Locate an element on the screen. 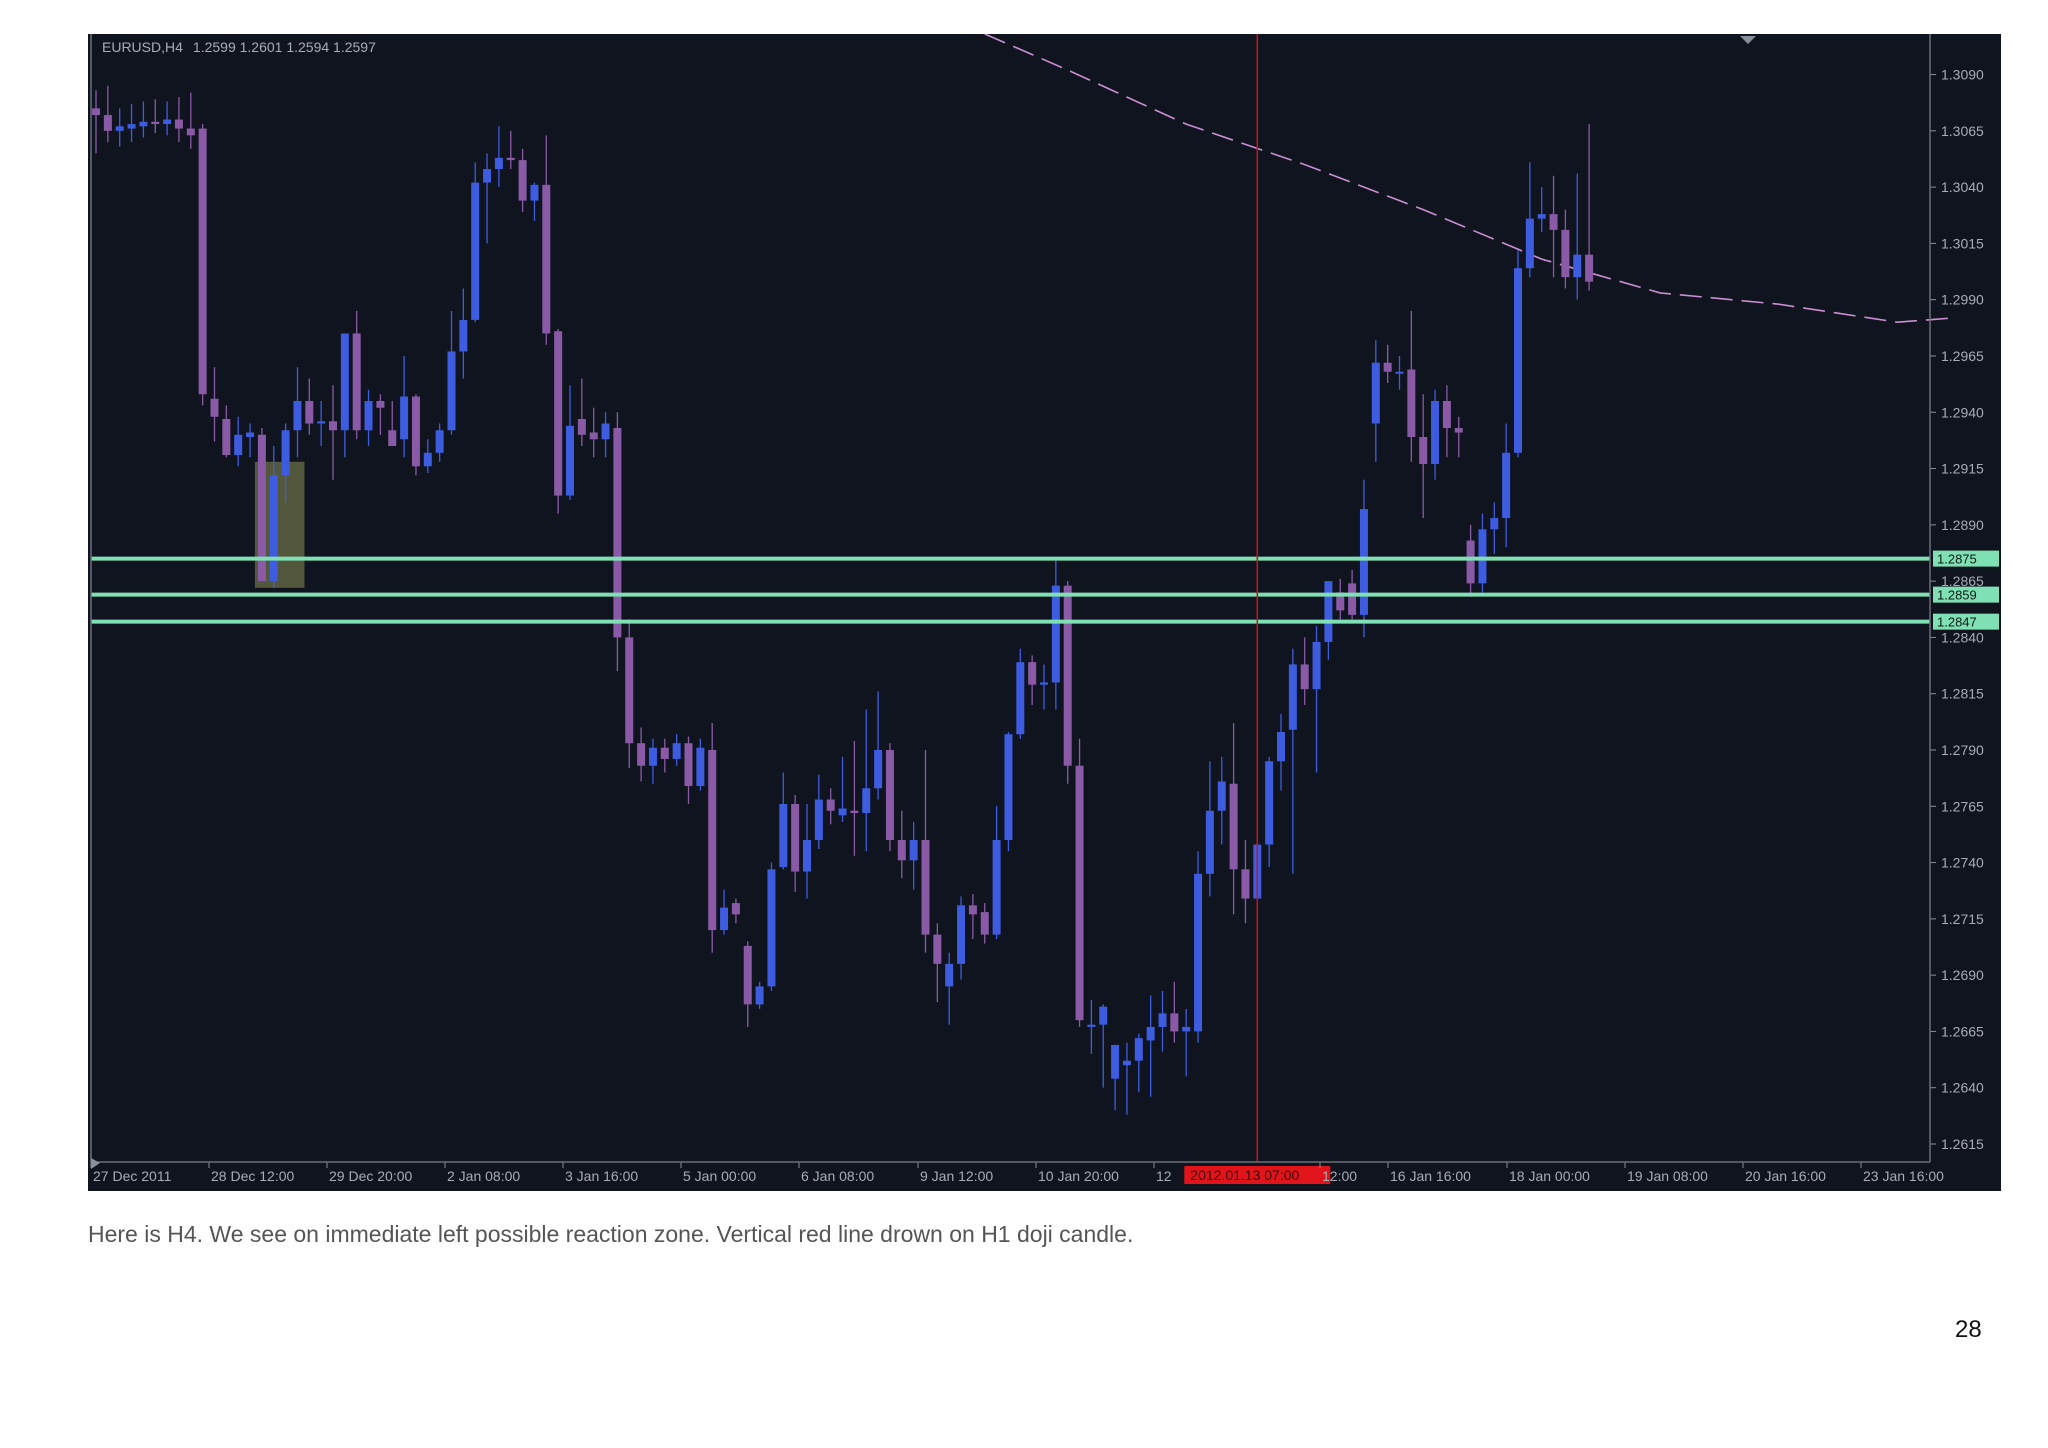  time-tick-label: 3 Jan 16:00 is located at coordinates (601, 1176).